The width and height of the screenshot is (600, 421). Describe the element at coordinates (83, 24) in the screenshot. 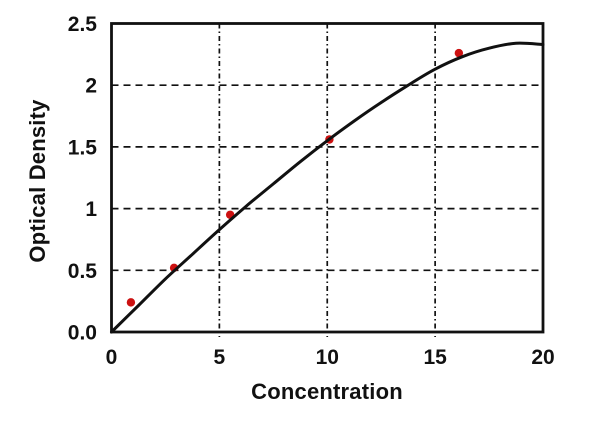

I see `y-tick-label: 2.5` at that location.